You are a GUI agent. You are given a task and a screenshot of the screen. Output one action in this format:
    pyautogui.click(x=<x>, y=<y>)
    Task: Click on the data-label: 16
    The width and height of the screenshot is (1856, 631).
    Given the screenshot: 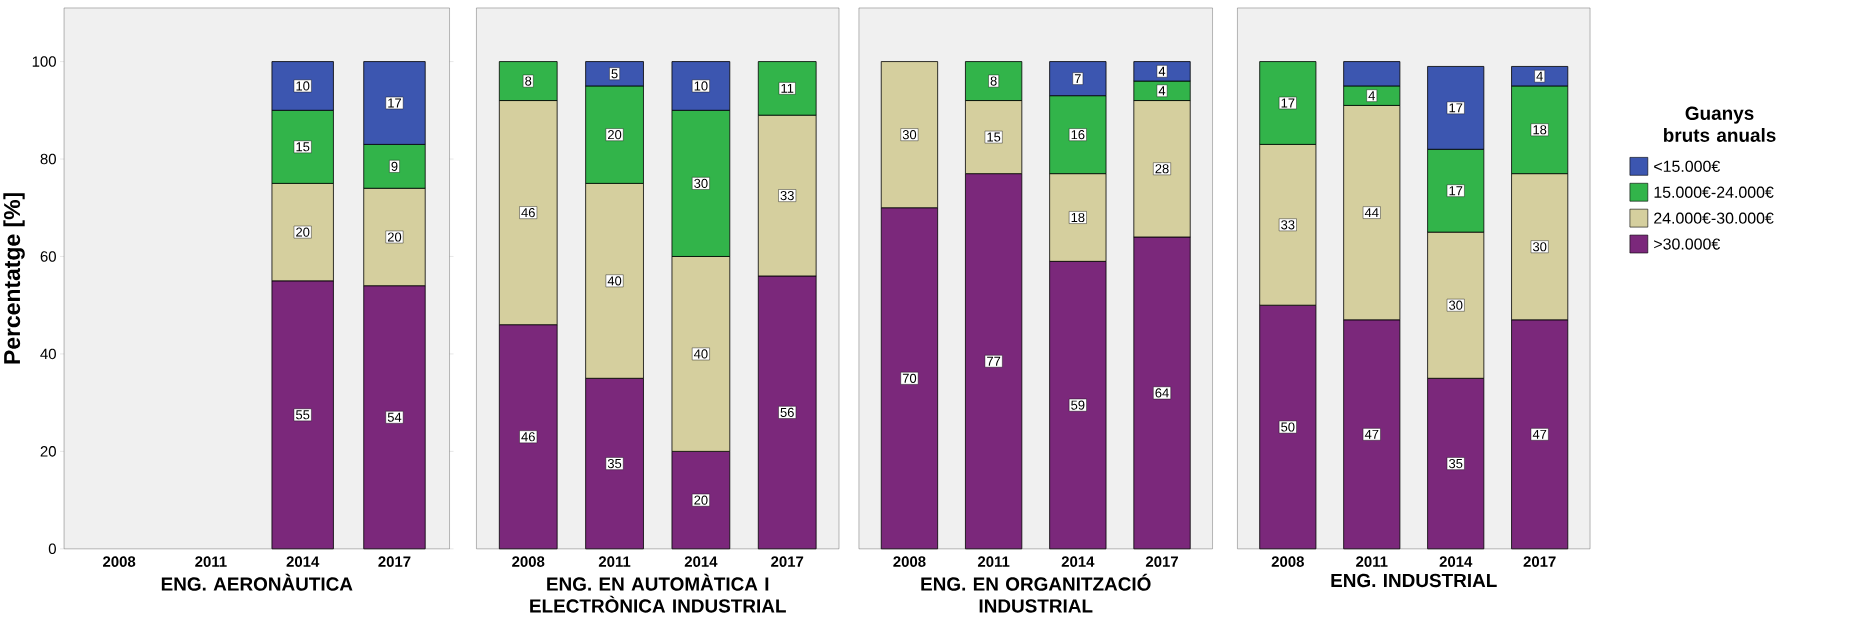 What is the action you would take?
    pyautogui.click(x=1078, y=135)
    